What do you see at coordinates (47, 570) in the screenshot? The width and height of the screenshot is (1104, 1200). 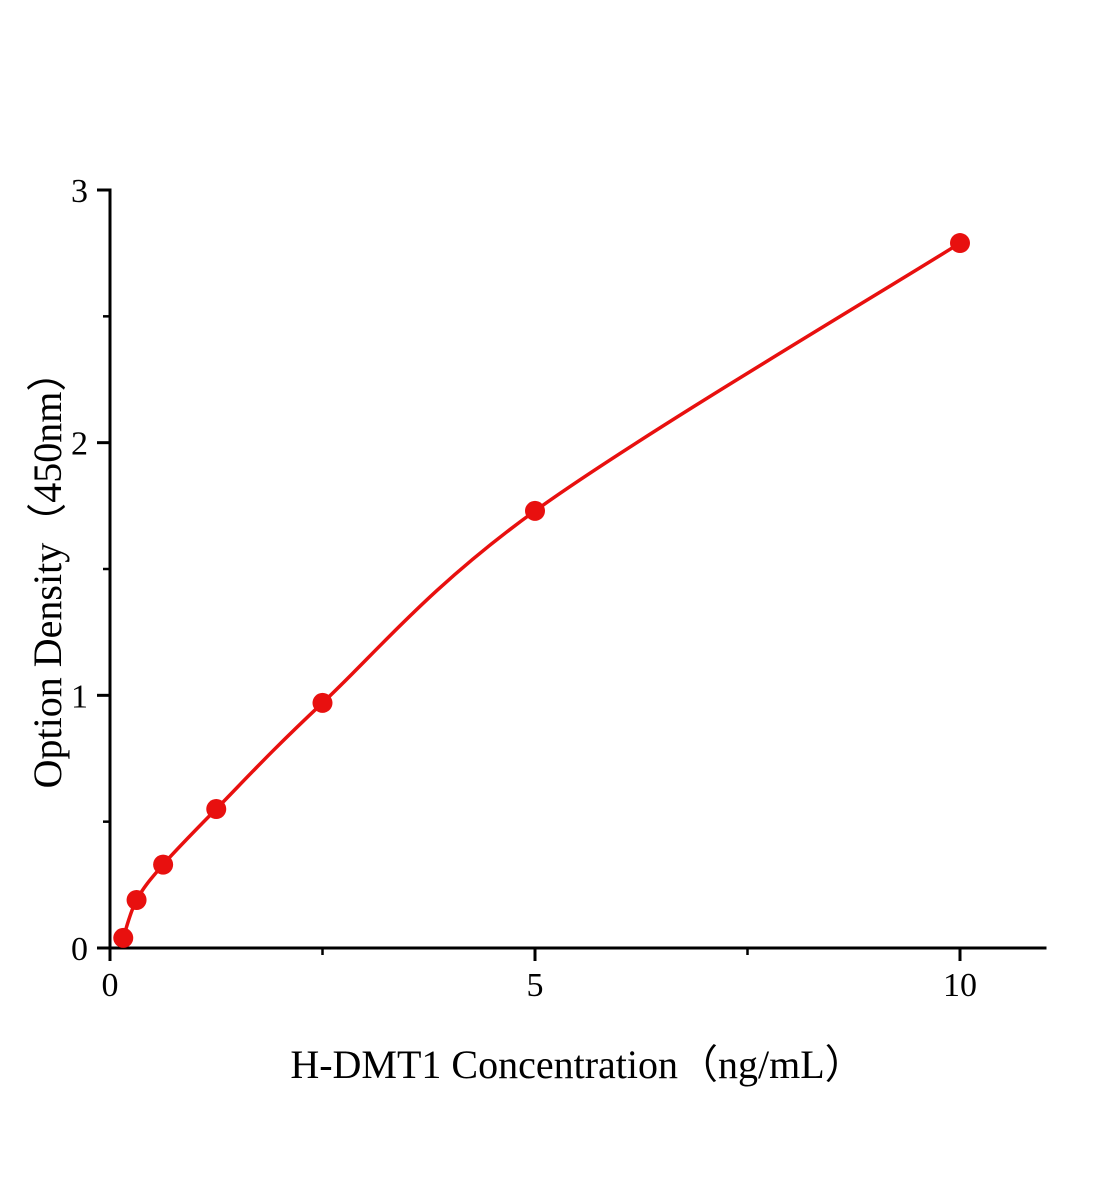 I see `y-axis-label: Option Density（450nm）` at bounding box center [47, 570].